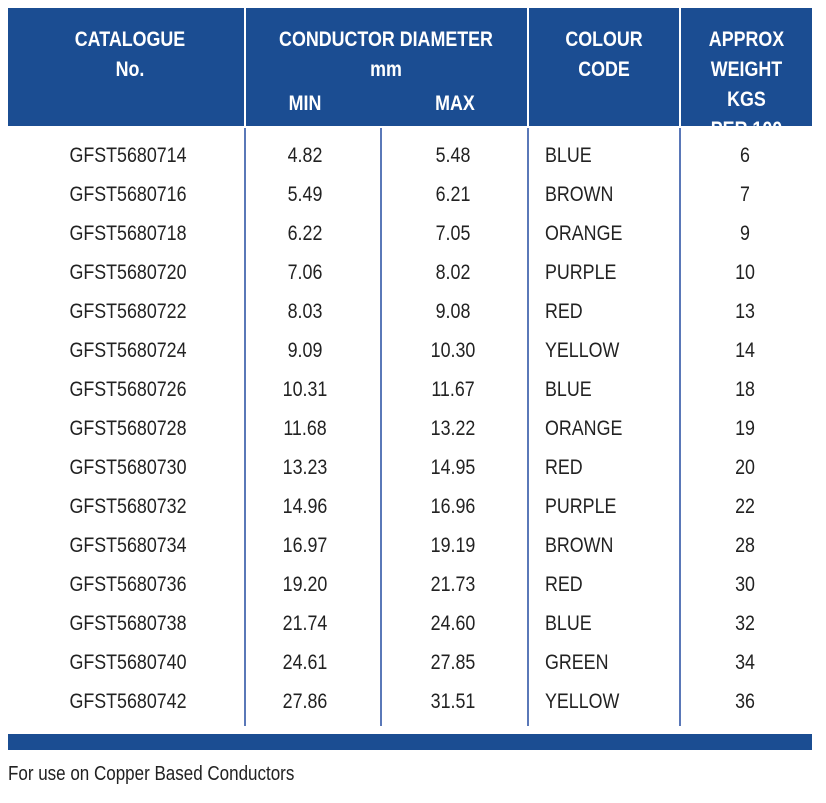  I want to click on header-line: mm, so click(386, 69).